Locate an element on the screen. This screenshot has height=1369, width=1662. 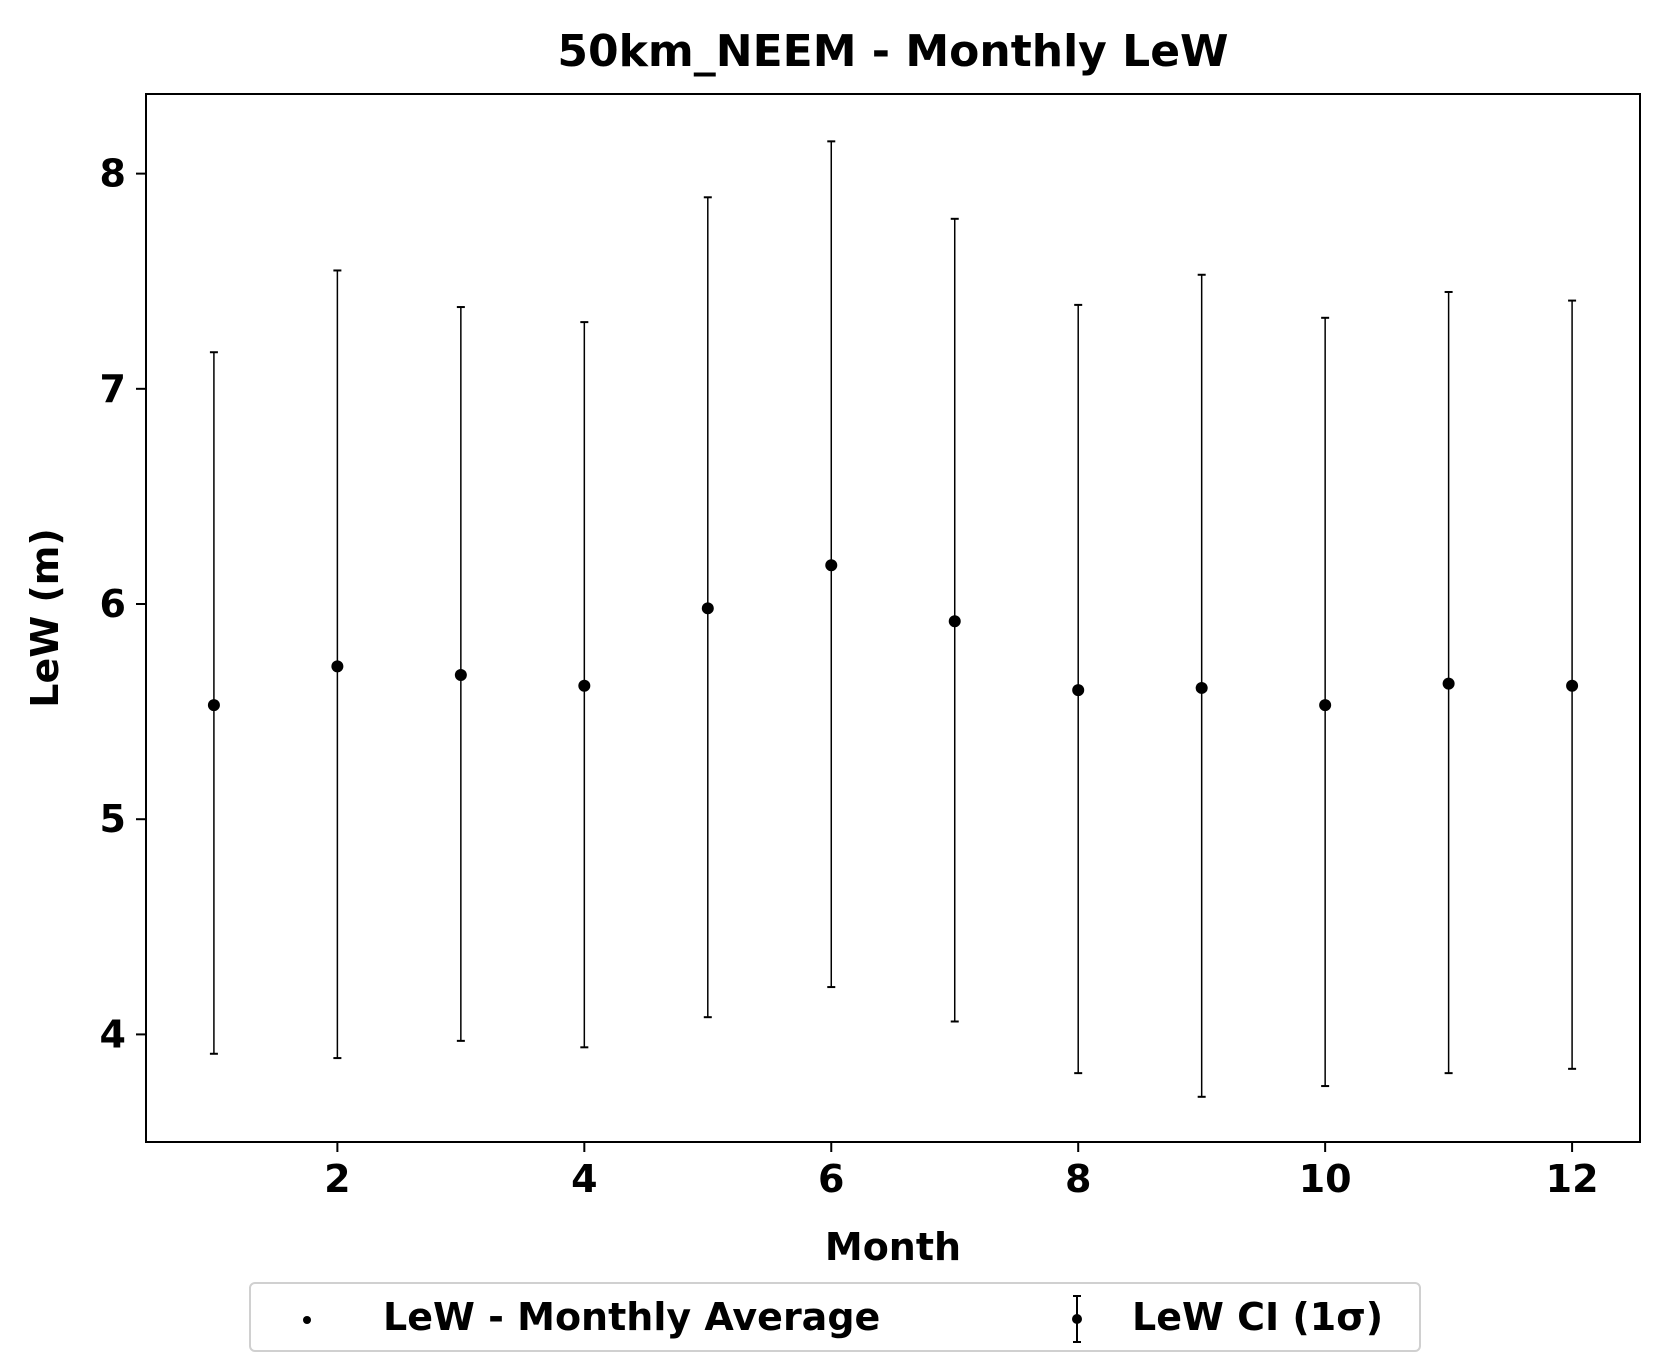
y-tick-label: 8 is located at coordinates (113, 174).